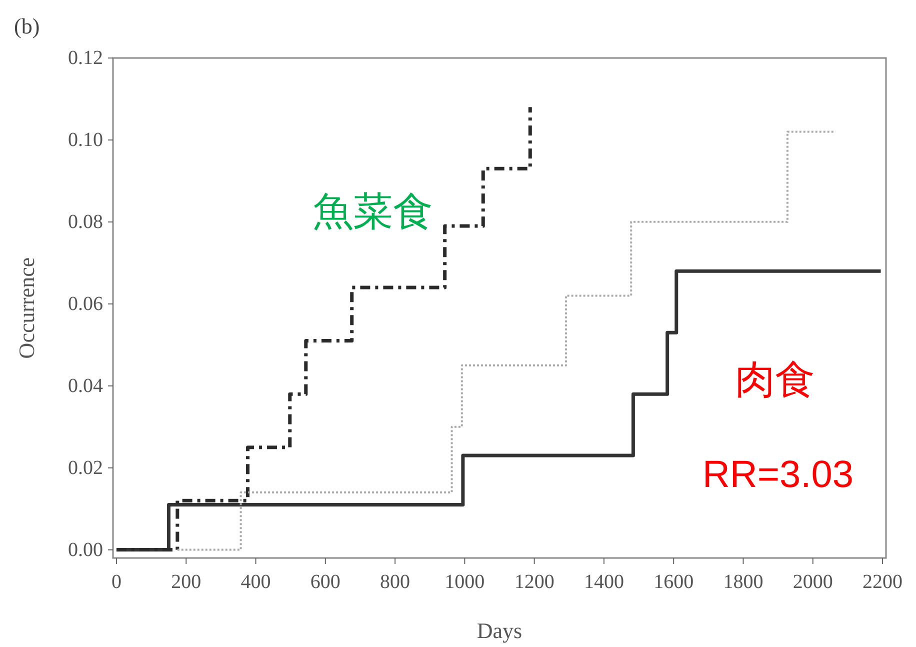 Image resolution: width=916 pixels, height=647 pixels. What do you see at coordinates (395, 582) in the screenshot?
I see `x-tick-label: 800` at bounding box center [395, 582].